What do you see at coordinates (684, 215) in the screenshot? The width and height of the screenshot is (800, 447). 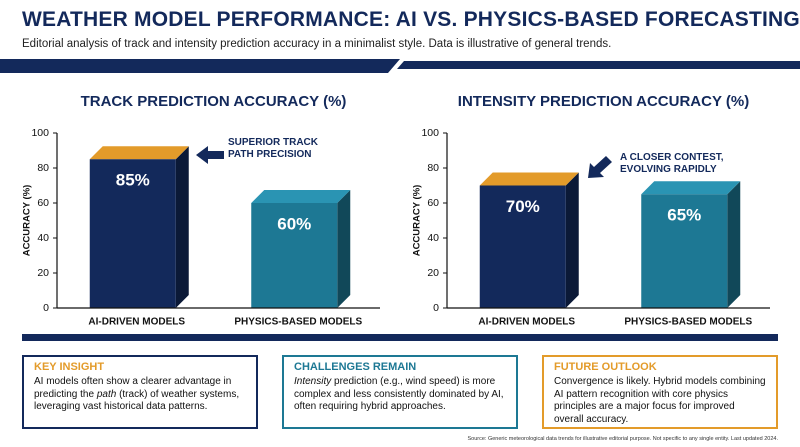 I see `data-label: 65%` at bounding box center [684, 215].